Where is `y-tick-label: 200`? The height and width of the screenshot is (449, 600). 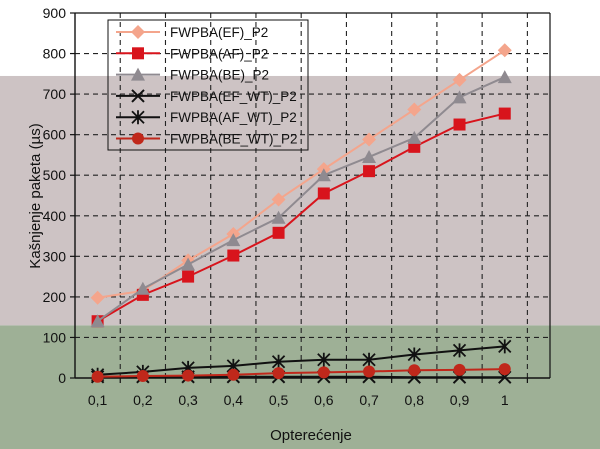
y-tick-label: 200 is located at coordinates (55, 297).